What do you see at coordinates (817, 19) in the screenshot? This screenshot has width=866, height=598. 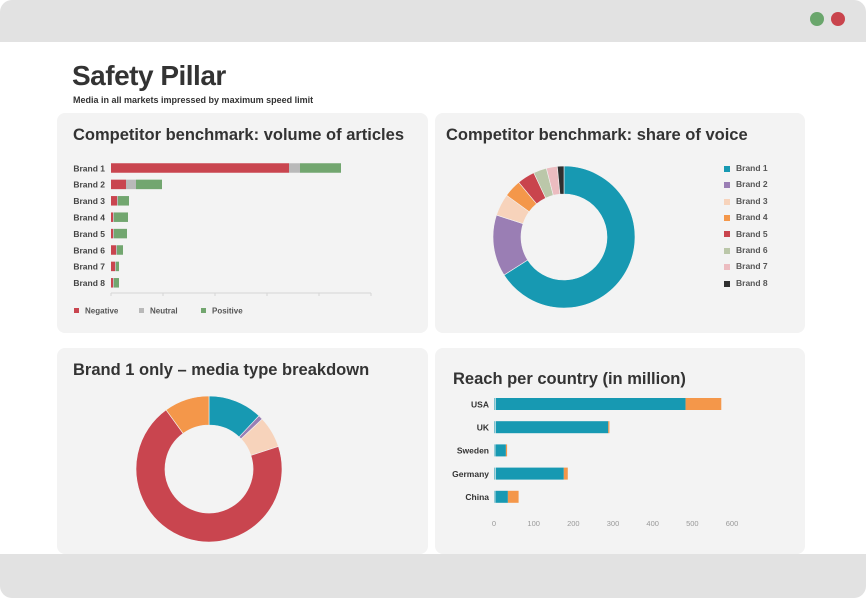 I see `maximize-button` at bounding box center [817, 19].